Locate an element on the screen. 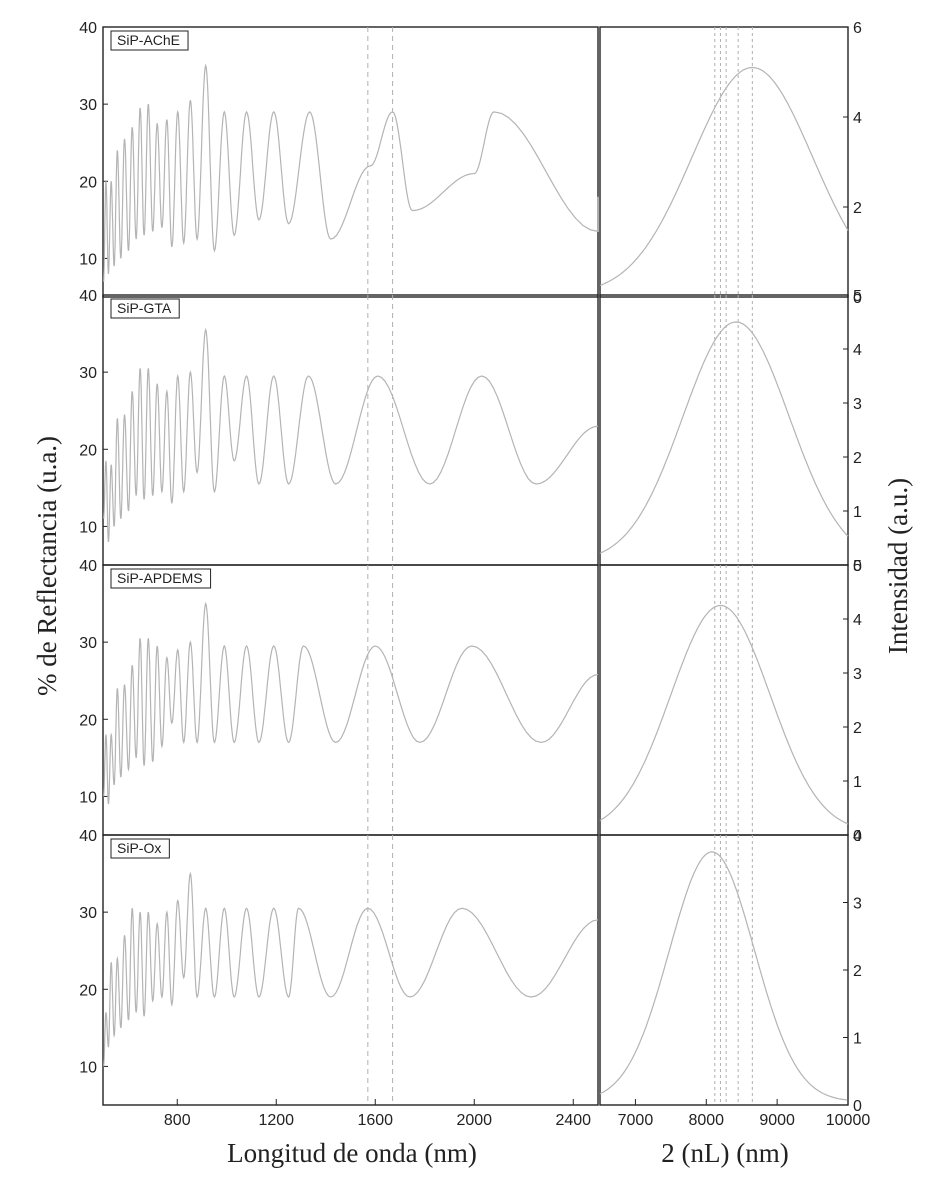 Image resolution: width=945 pixels, height=1179 pixels. panel-label: SiP-APDEMS is located at coordinates (161, 578).